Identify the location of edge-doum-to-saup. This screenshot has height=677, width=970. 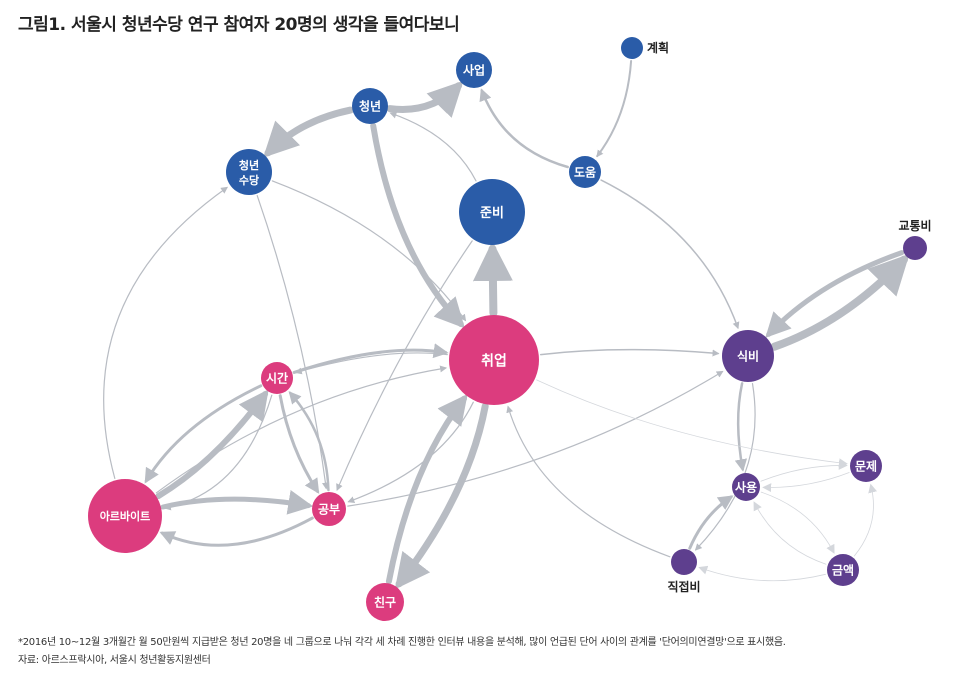
(524, 128).